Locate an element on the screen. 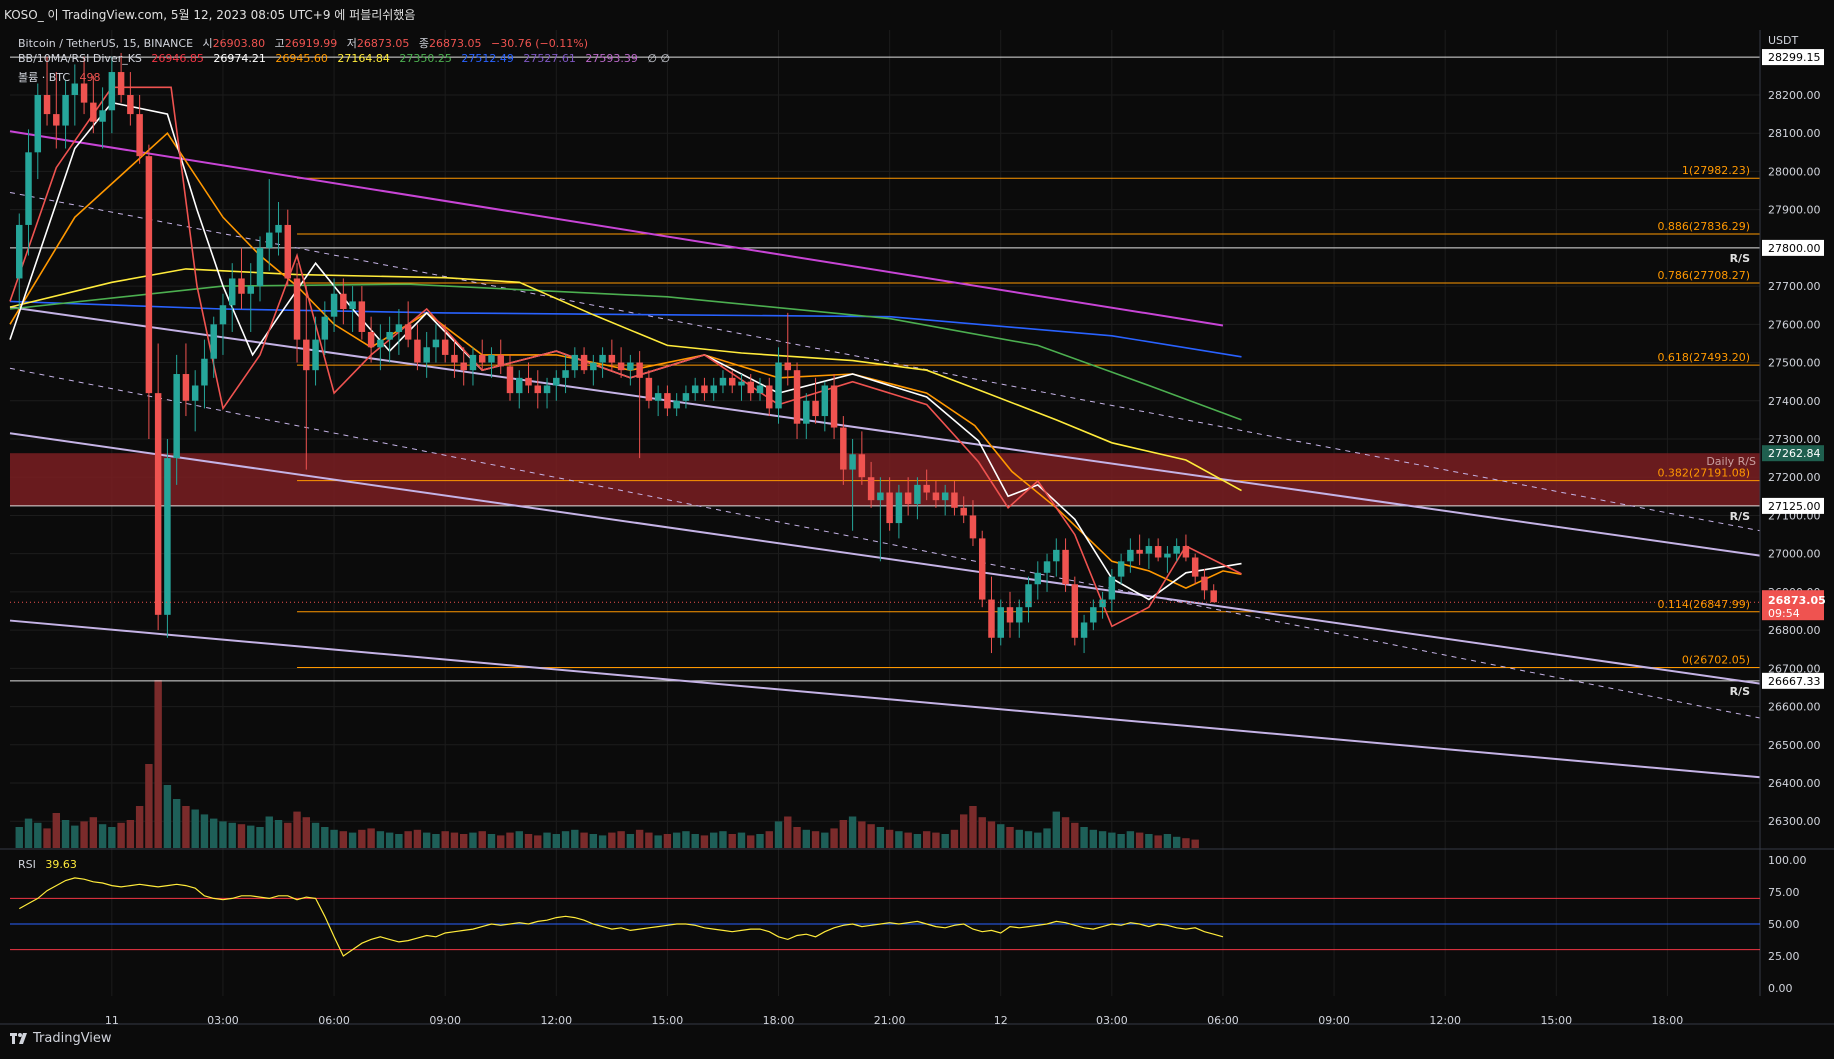 The width and height of the screenshot is (1834, 1059). channel-line is located at coordinates (616, 228).